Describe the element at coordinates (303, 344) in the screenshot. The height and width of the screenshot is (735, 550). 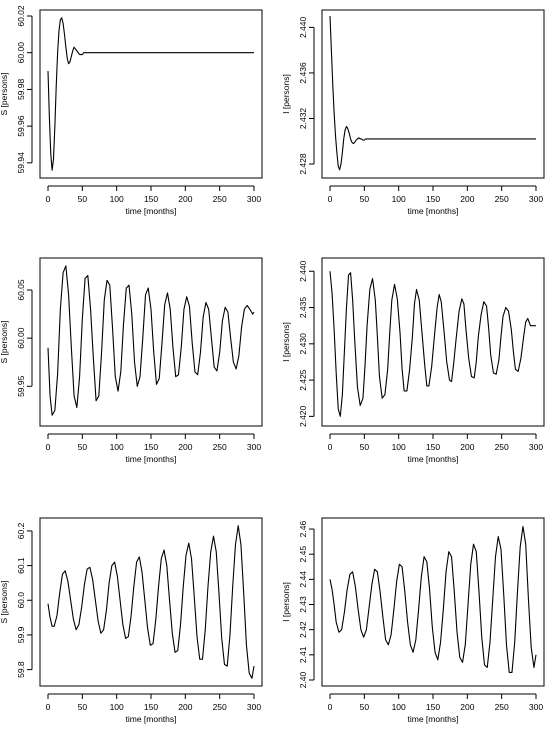
I see `y-tick-label: 2.430` at that location.